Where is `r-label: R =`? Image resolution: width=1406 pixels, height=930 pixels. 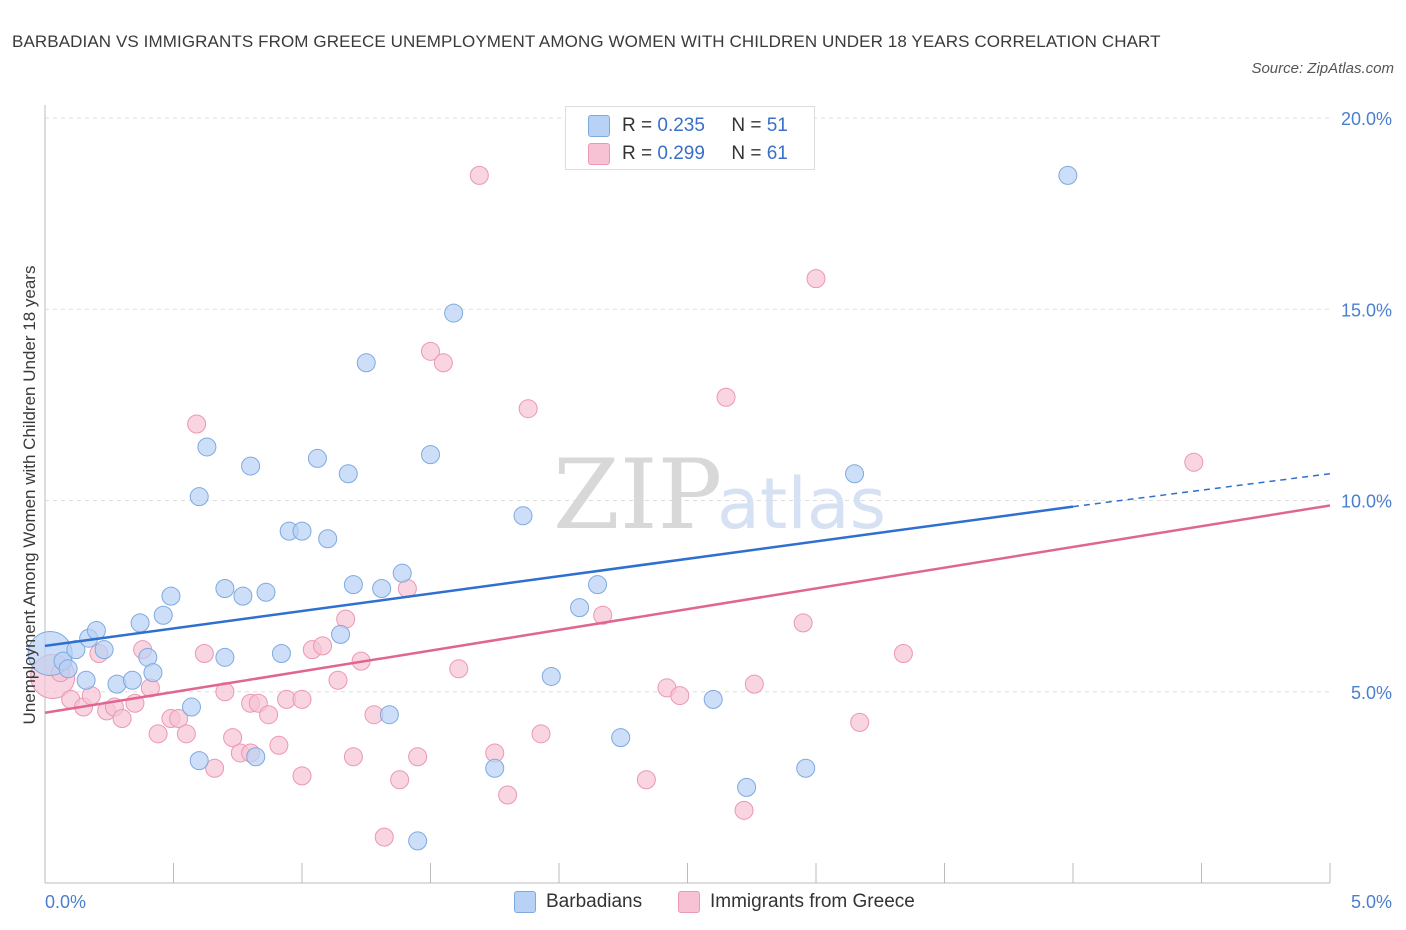
r-label: R = is located at coordinates (640, 153).